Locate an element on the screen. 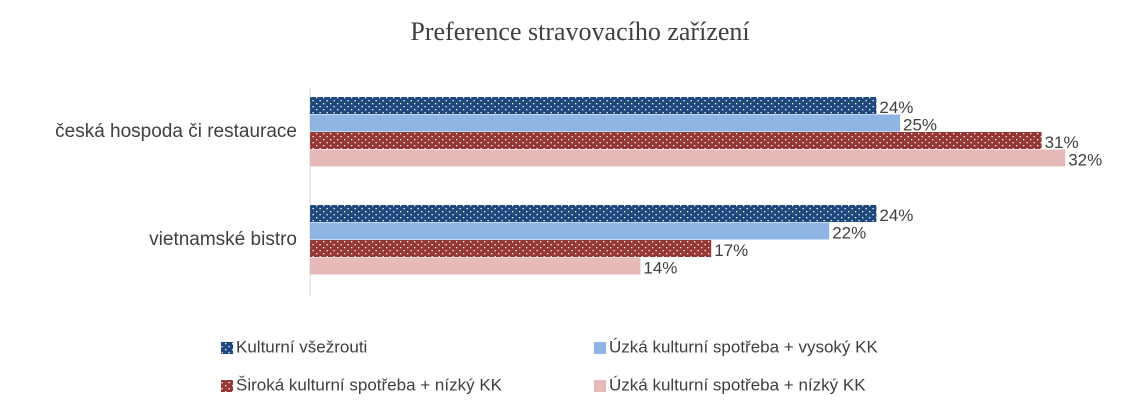 The width and height of the screenshot is (1122, 403). data-label: 17% is located at coordinates (731, 250).